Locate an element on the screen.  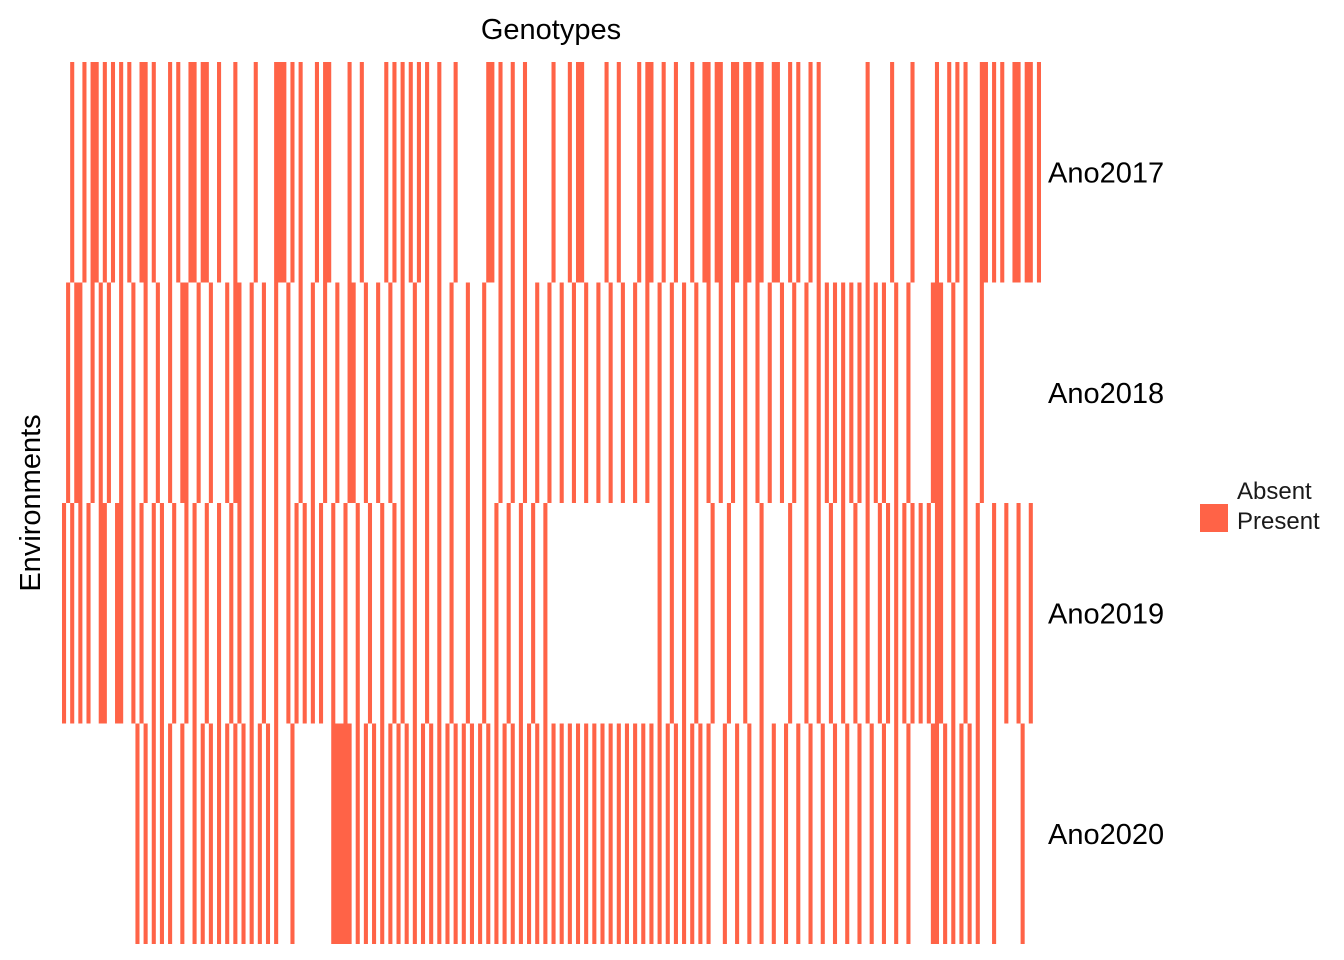
x-axis-title: Genotypes is located at coordinates (551, 30).